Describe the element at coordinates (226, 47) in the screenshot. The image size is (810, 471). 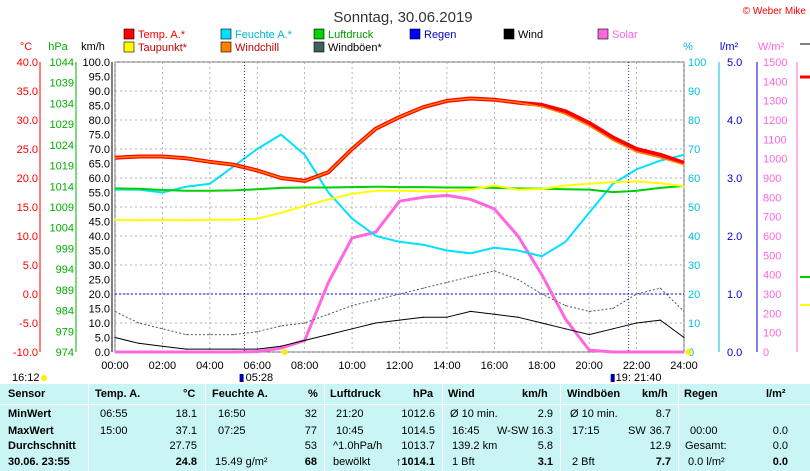
I see `legend-swatch-windchill` at that location.